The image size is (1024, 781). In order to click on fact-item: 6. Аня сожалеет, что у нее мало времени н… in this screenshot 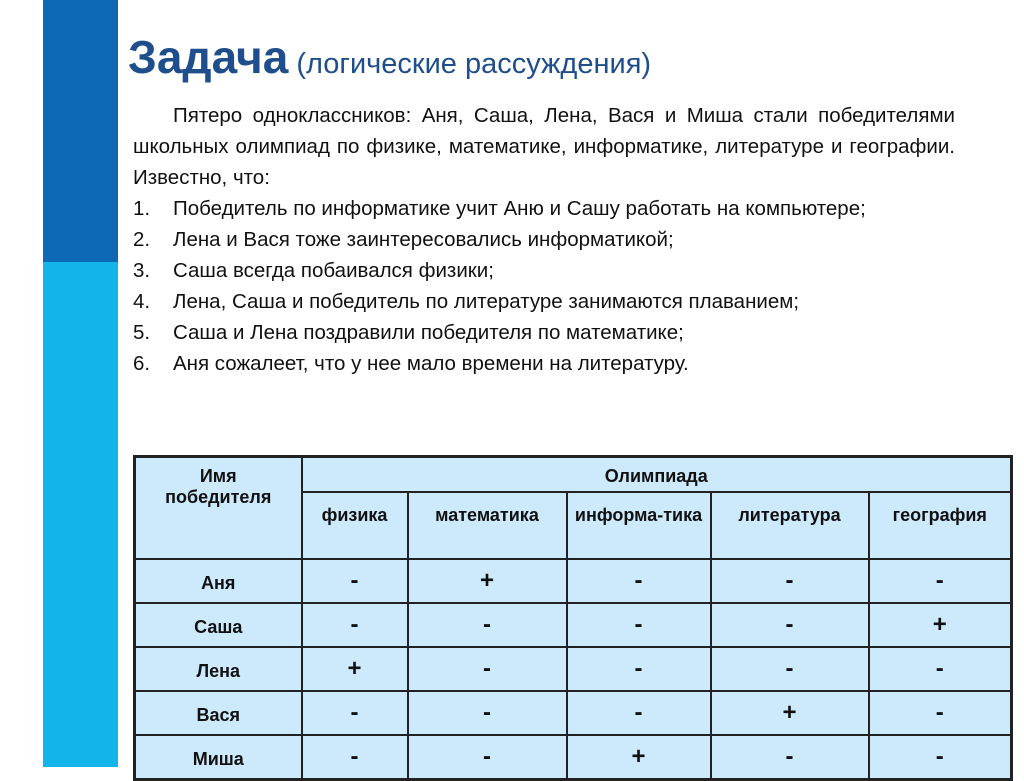, I will do `click(544, 363)`.